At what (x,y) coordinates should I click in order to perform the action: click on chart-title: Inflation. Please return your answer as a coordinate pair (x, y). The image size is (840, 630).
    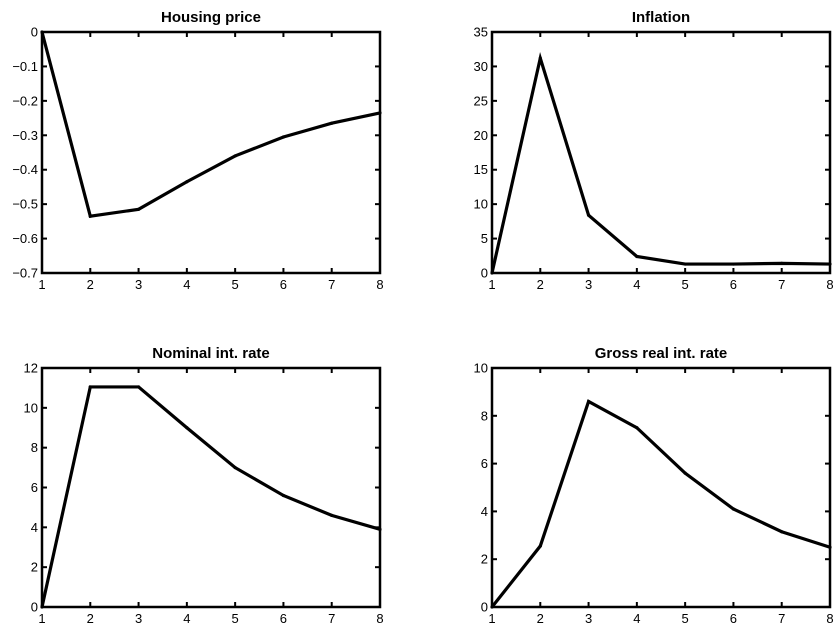
    Looking at the image, I should click on (661, 17).